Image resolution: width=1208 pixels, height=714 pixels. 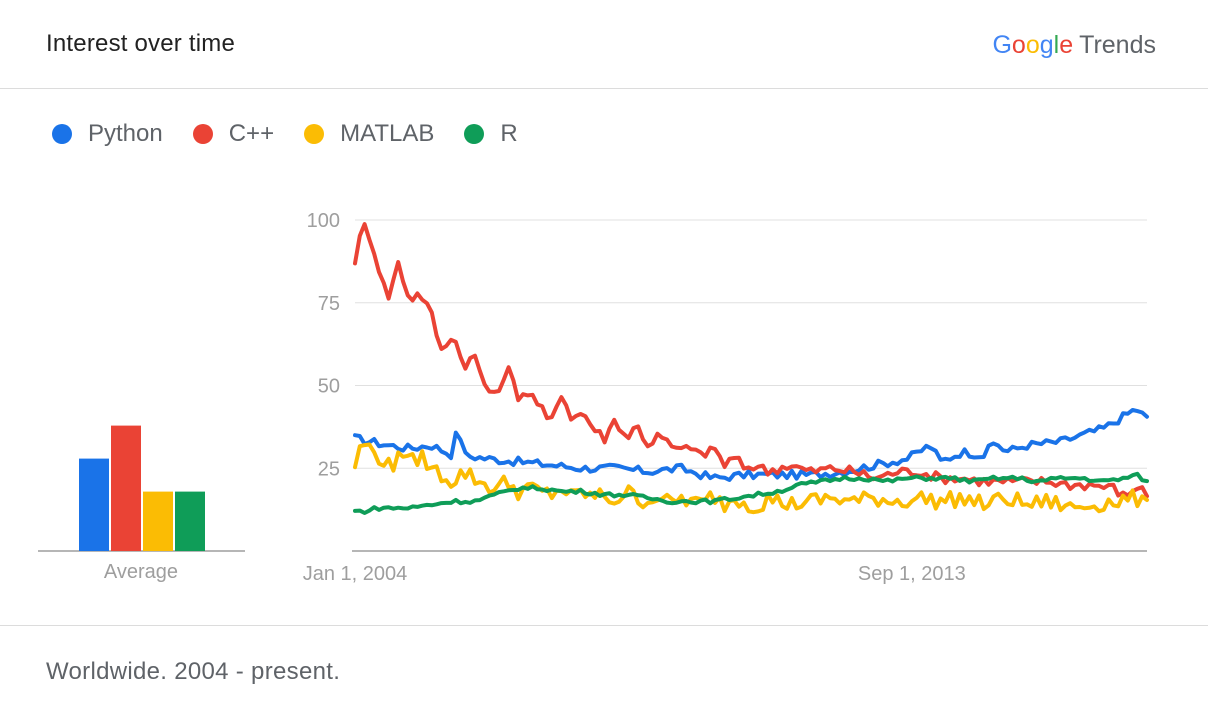 What do you see at coordinates (1066, 45) in the screenshot?
I see `brand-letter: e` at bounding box center [1066, 45].